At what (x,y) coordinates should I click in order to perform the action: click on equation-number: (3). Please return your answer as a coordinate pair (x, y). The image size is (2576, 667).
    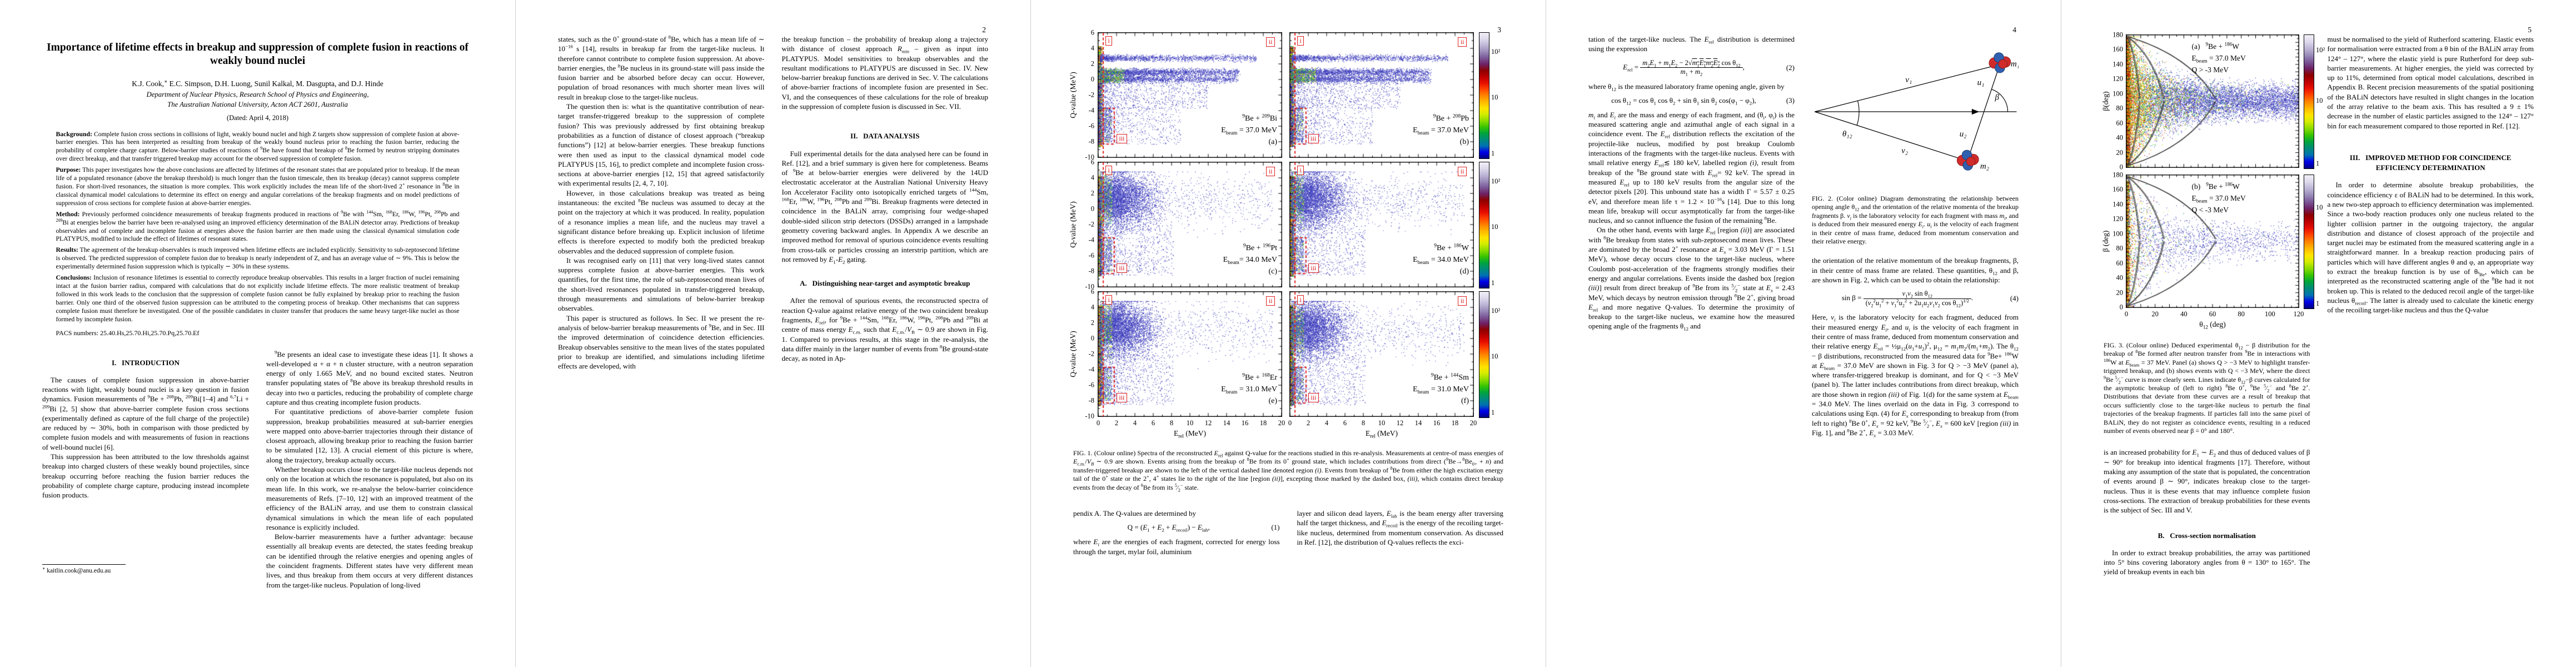
    Looking at the image, I should click on (1790, 100).